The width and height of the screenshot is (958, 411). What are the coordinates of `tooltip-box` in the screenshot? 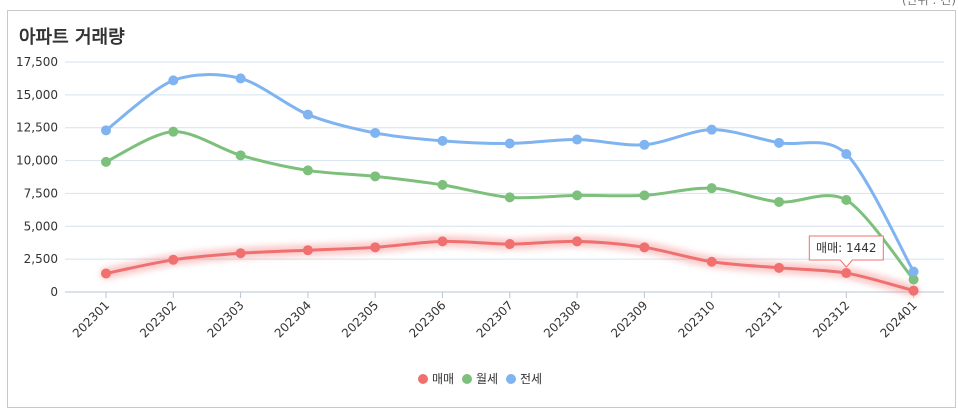 It's located at (846, 251).